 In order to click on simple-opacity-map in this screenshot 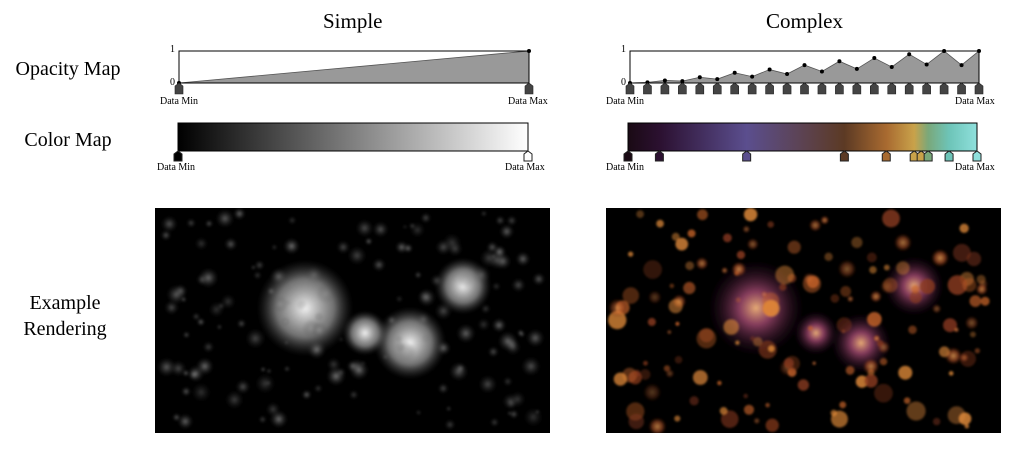, I will do `click(354, 74)`.